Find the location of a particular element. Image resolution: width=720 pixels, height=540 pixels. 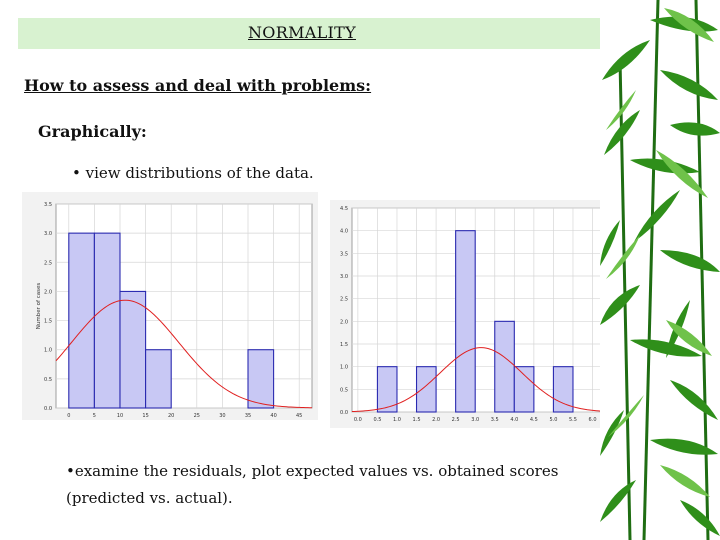

x-tick-label: 4.0 is located at coordinates (514, 420).